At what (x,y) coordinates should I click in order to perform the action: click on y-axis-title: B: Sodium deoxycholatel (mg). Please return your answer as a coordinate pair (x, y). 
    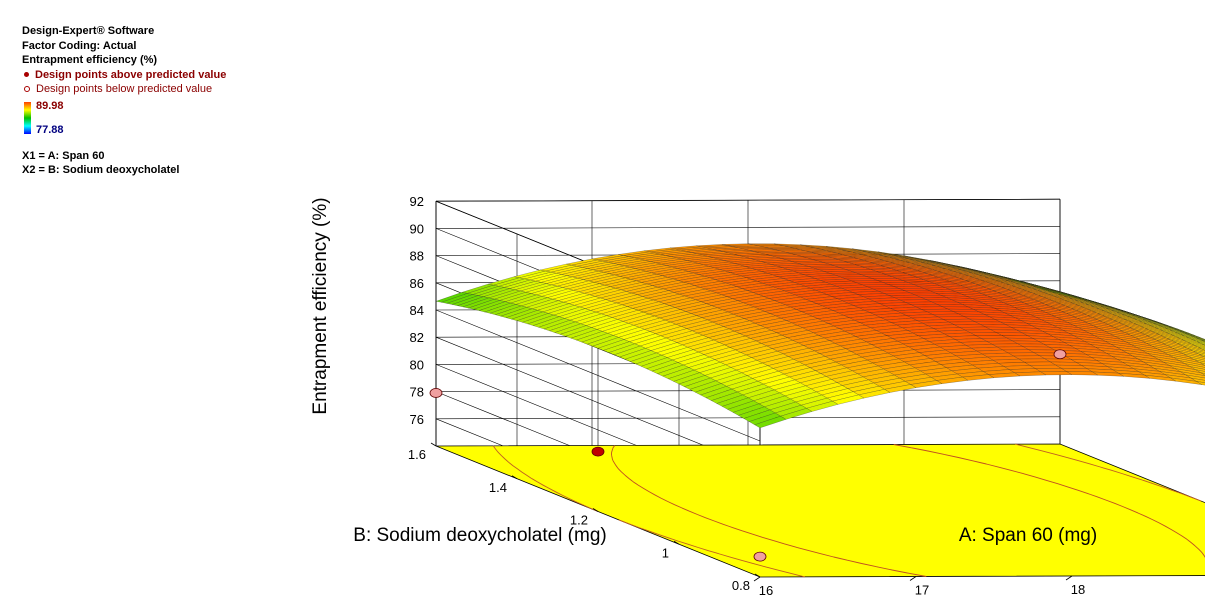
    Looking at the image, I should click on (479, 535).